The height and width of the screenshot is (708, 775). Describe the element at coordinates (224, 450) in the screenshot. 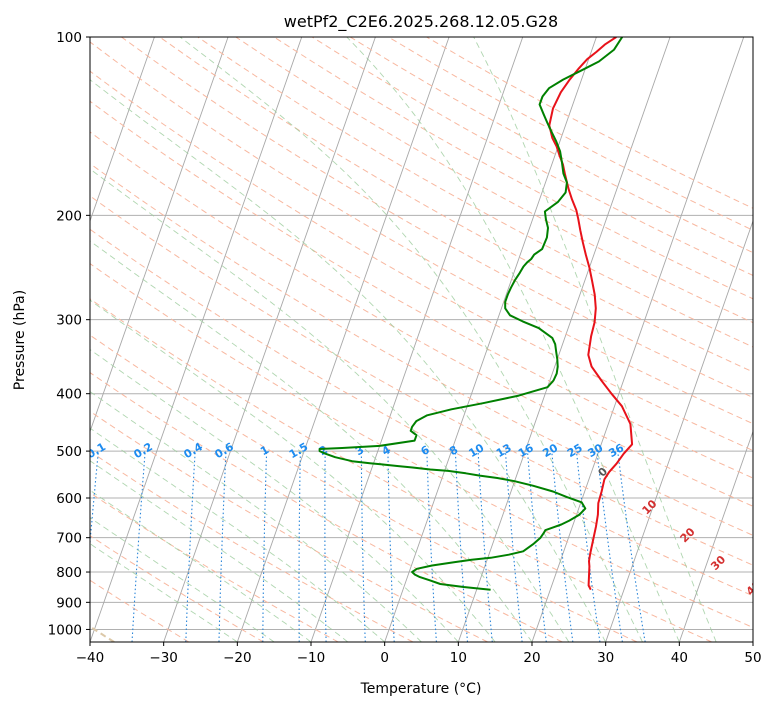

I see `mixing-ratio-label: 0.6` at that location.